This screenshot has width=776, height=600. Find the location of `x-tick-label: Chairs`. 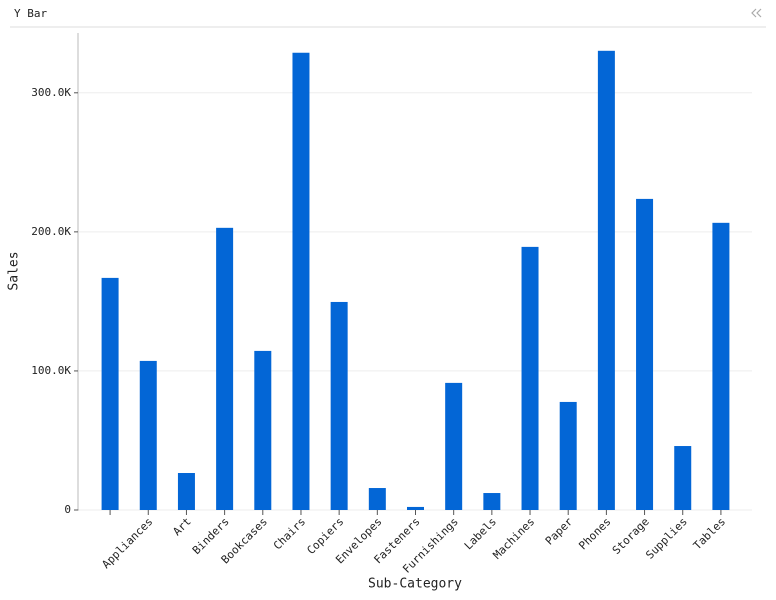

x-tick-label: Chairs is located at coordinates (289, 533).